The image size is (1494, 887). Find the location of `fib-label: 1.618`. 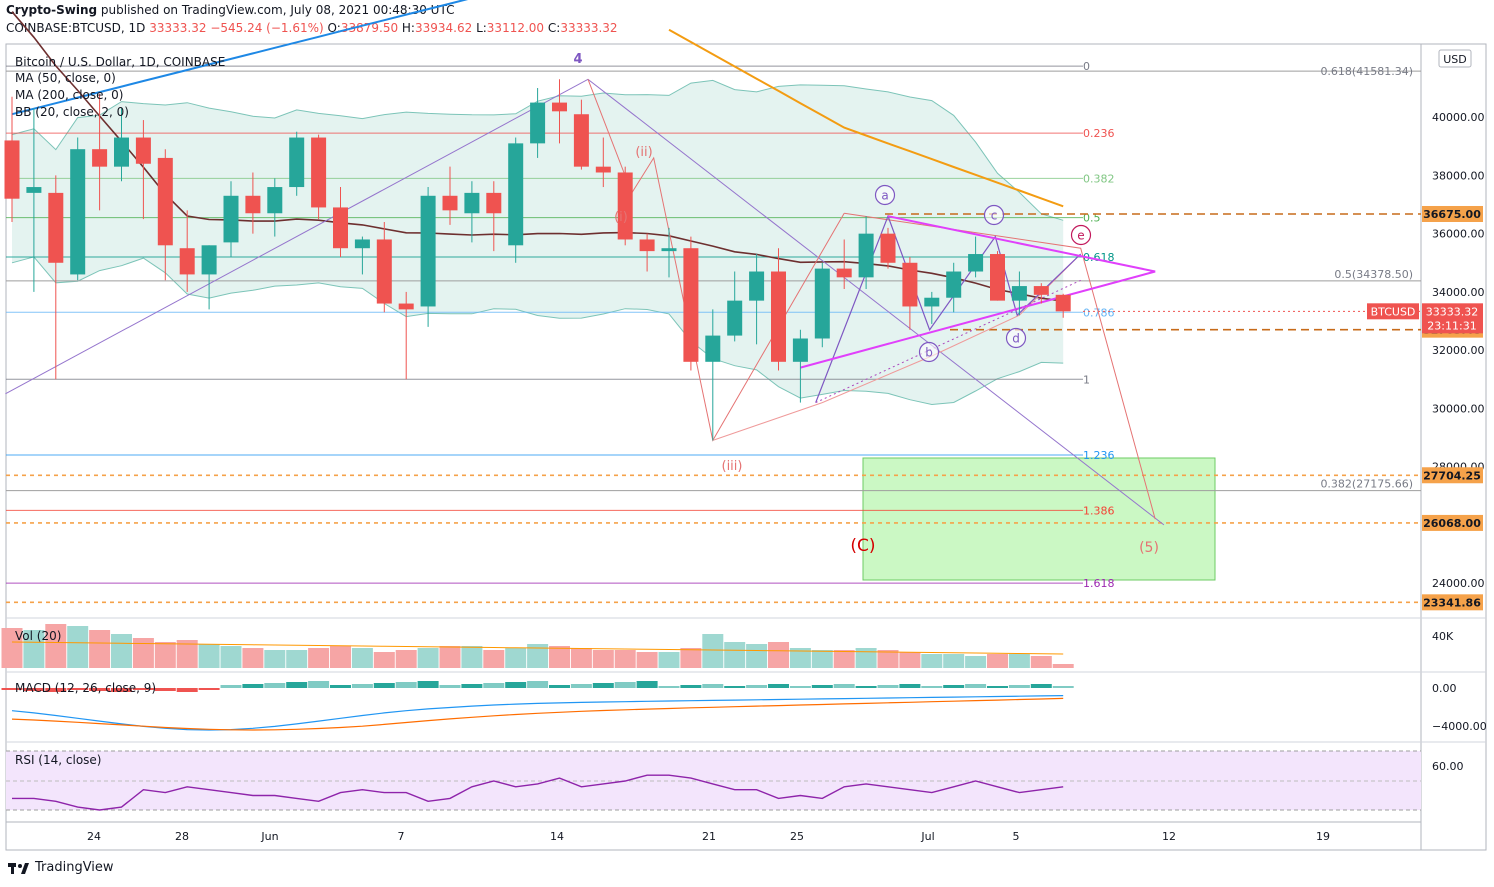

fib-label: 1.618 is located at coordinates (1099, 583).